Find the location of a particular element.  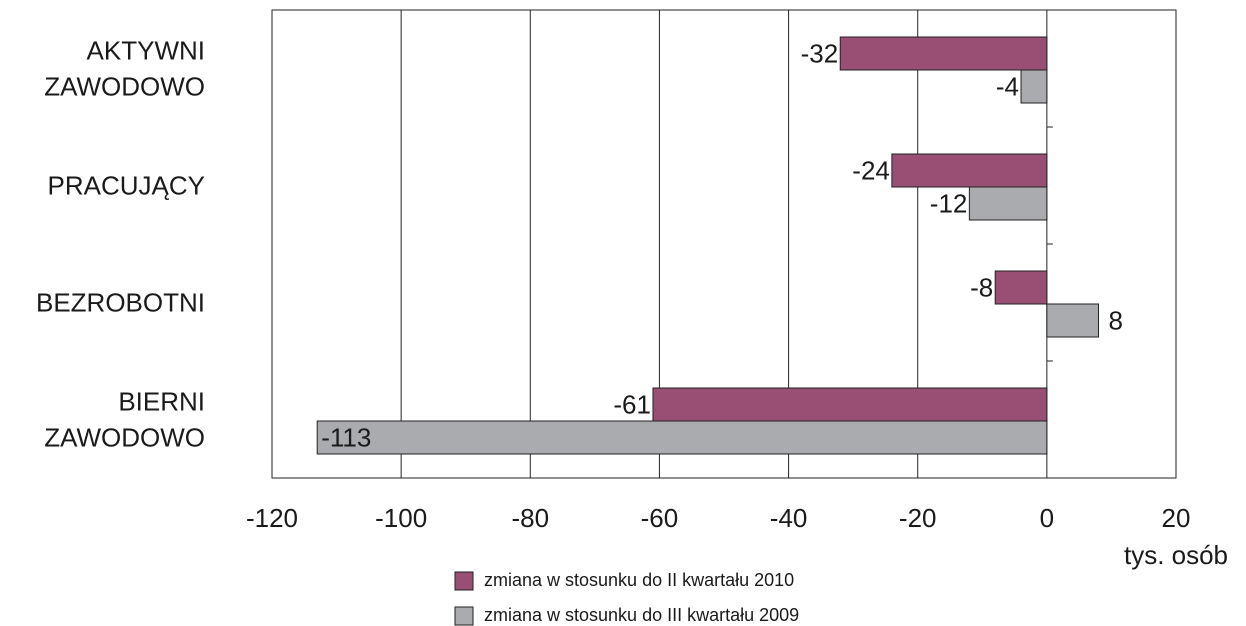

category-label: PRACUJĄCY is located at coordinates (126, 185).